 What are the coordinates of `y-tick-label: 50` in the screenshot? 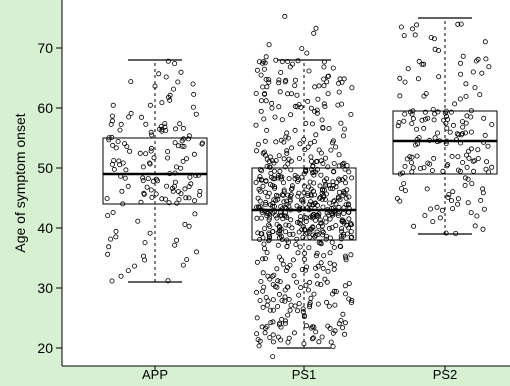 It's located at (45, 168).